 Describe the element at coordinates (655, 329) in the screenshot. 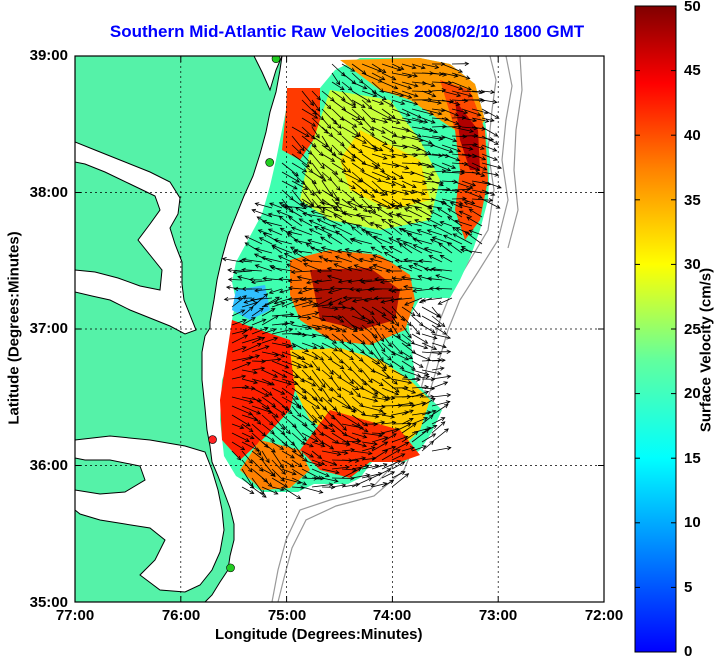

I see `colorbar` at that location.